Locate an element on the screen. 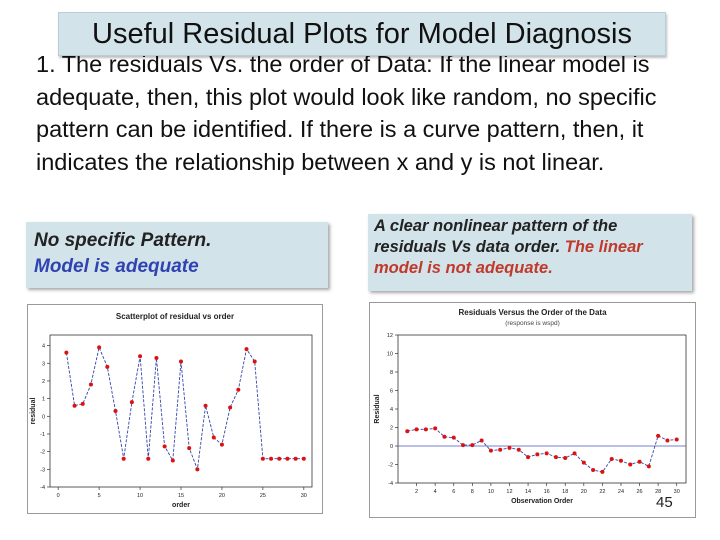 The image size is (720, 540). callout-adequate: No specific Pattern. Model is adequate is located at coordinates (177, 255).